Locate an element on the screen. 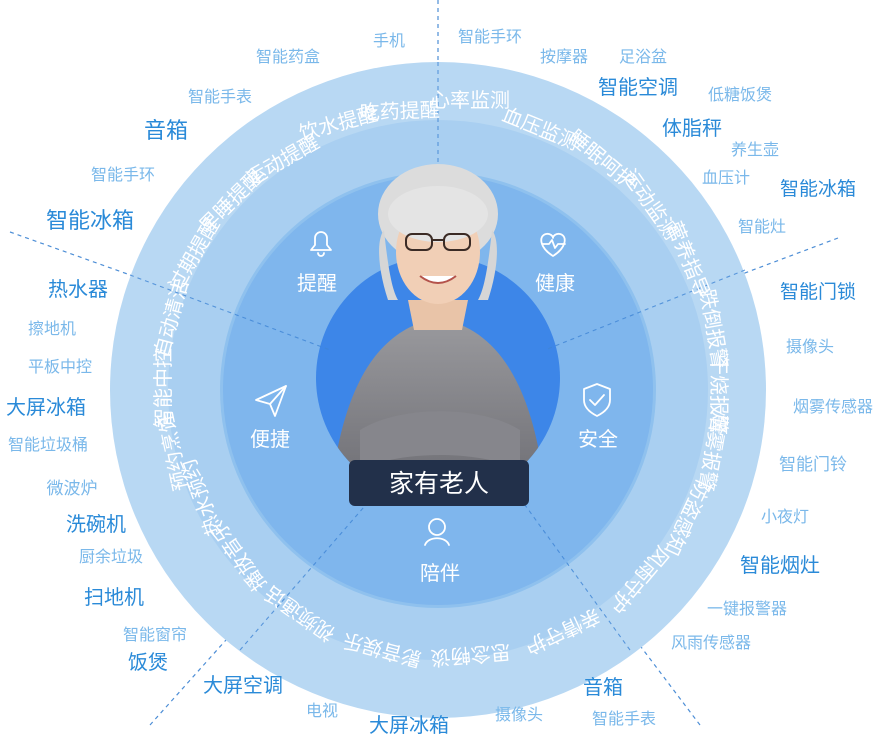 The width and height of the screenshot is (880, 738). device-smart-watch-bottom: 智能手表 is located at coordinates (624, 718).